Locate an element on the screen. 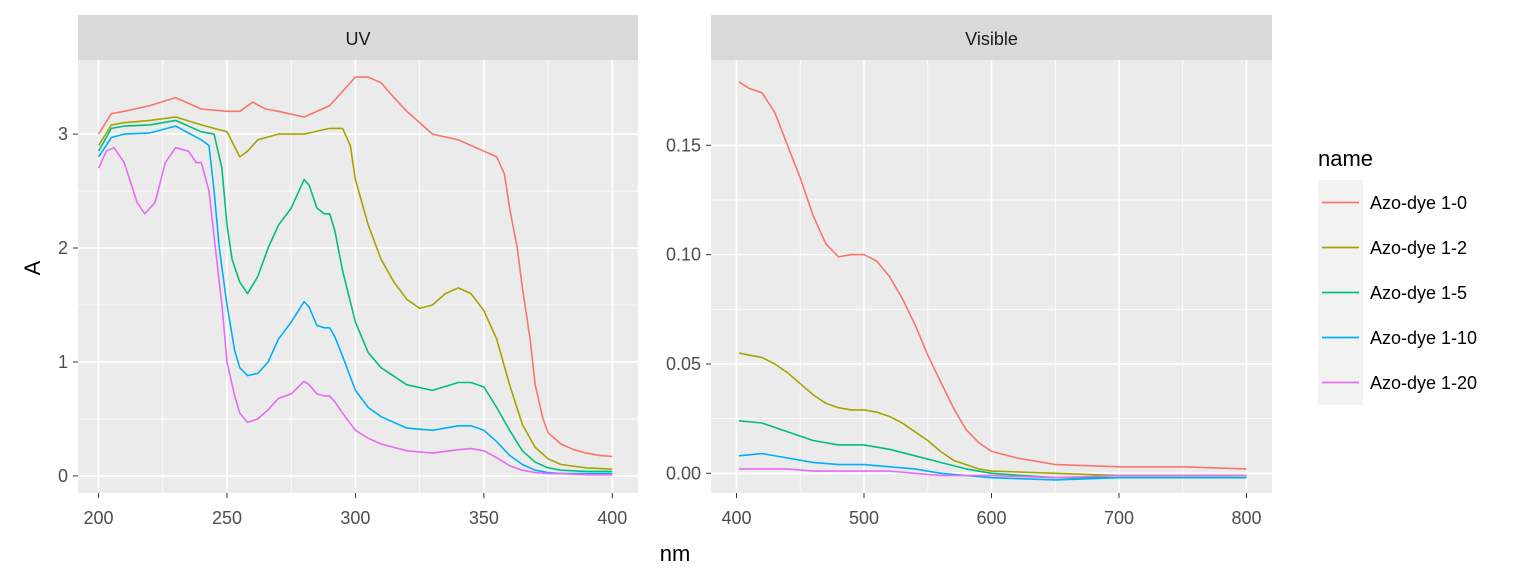  strip-title-visible: Visible is located at coordinates (991, 39).